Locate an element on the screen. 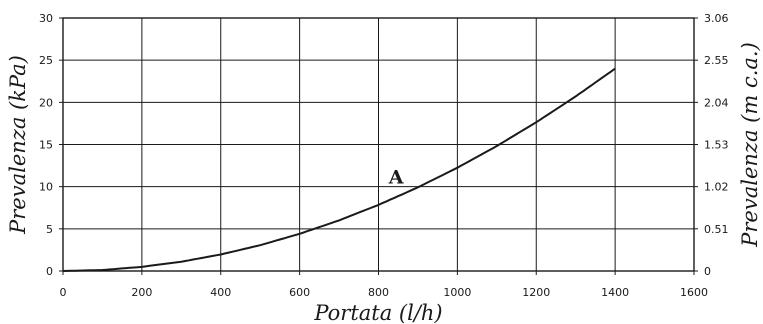  y-axis-title: Prevalenza (kPa) is located at coordinates (18, 145).